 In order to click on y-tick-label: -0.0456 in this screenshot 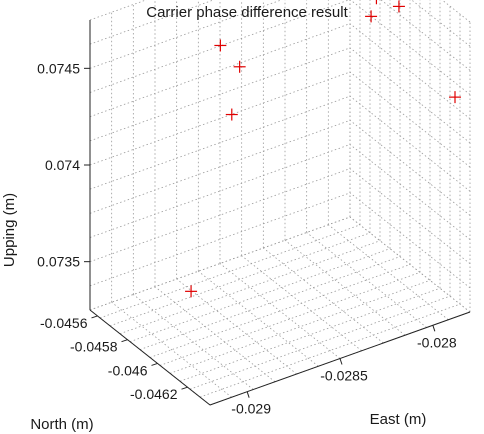, I will do `click(64, 323)`.